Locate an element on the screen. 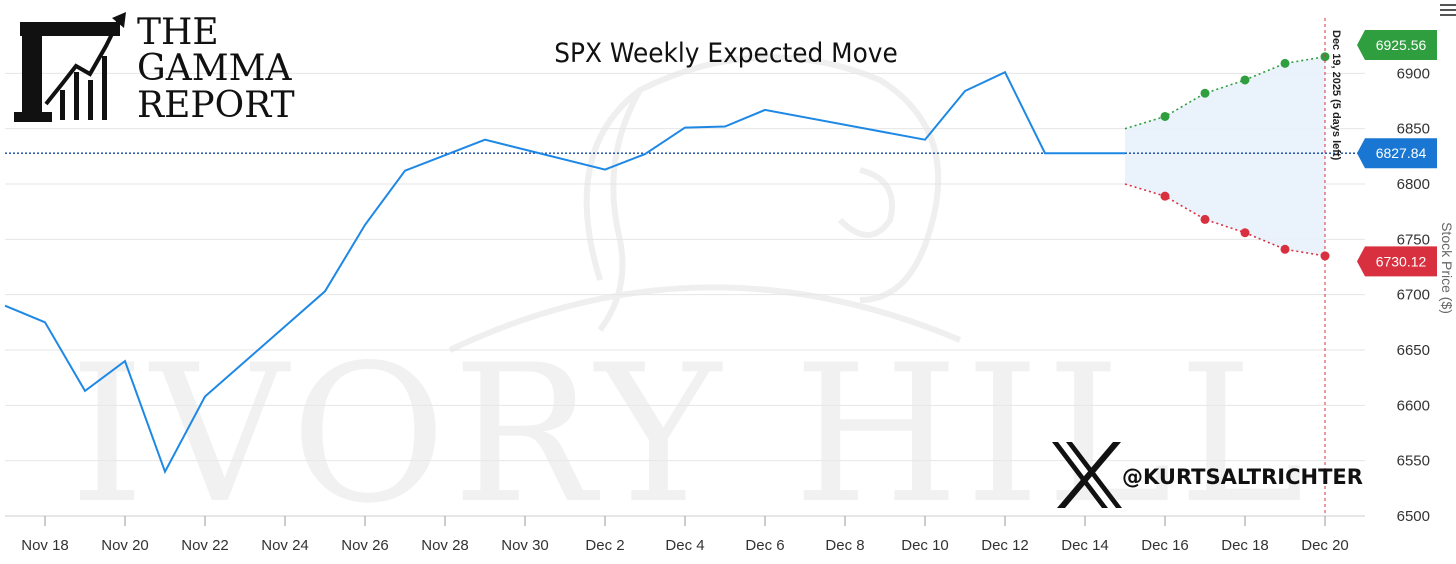 The width and height of the screenshot is (1456, 564). hamburger-menu-icon is located at coordinates (1448, 9).